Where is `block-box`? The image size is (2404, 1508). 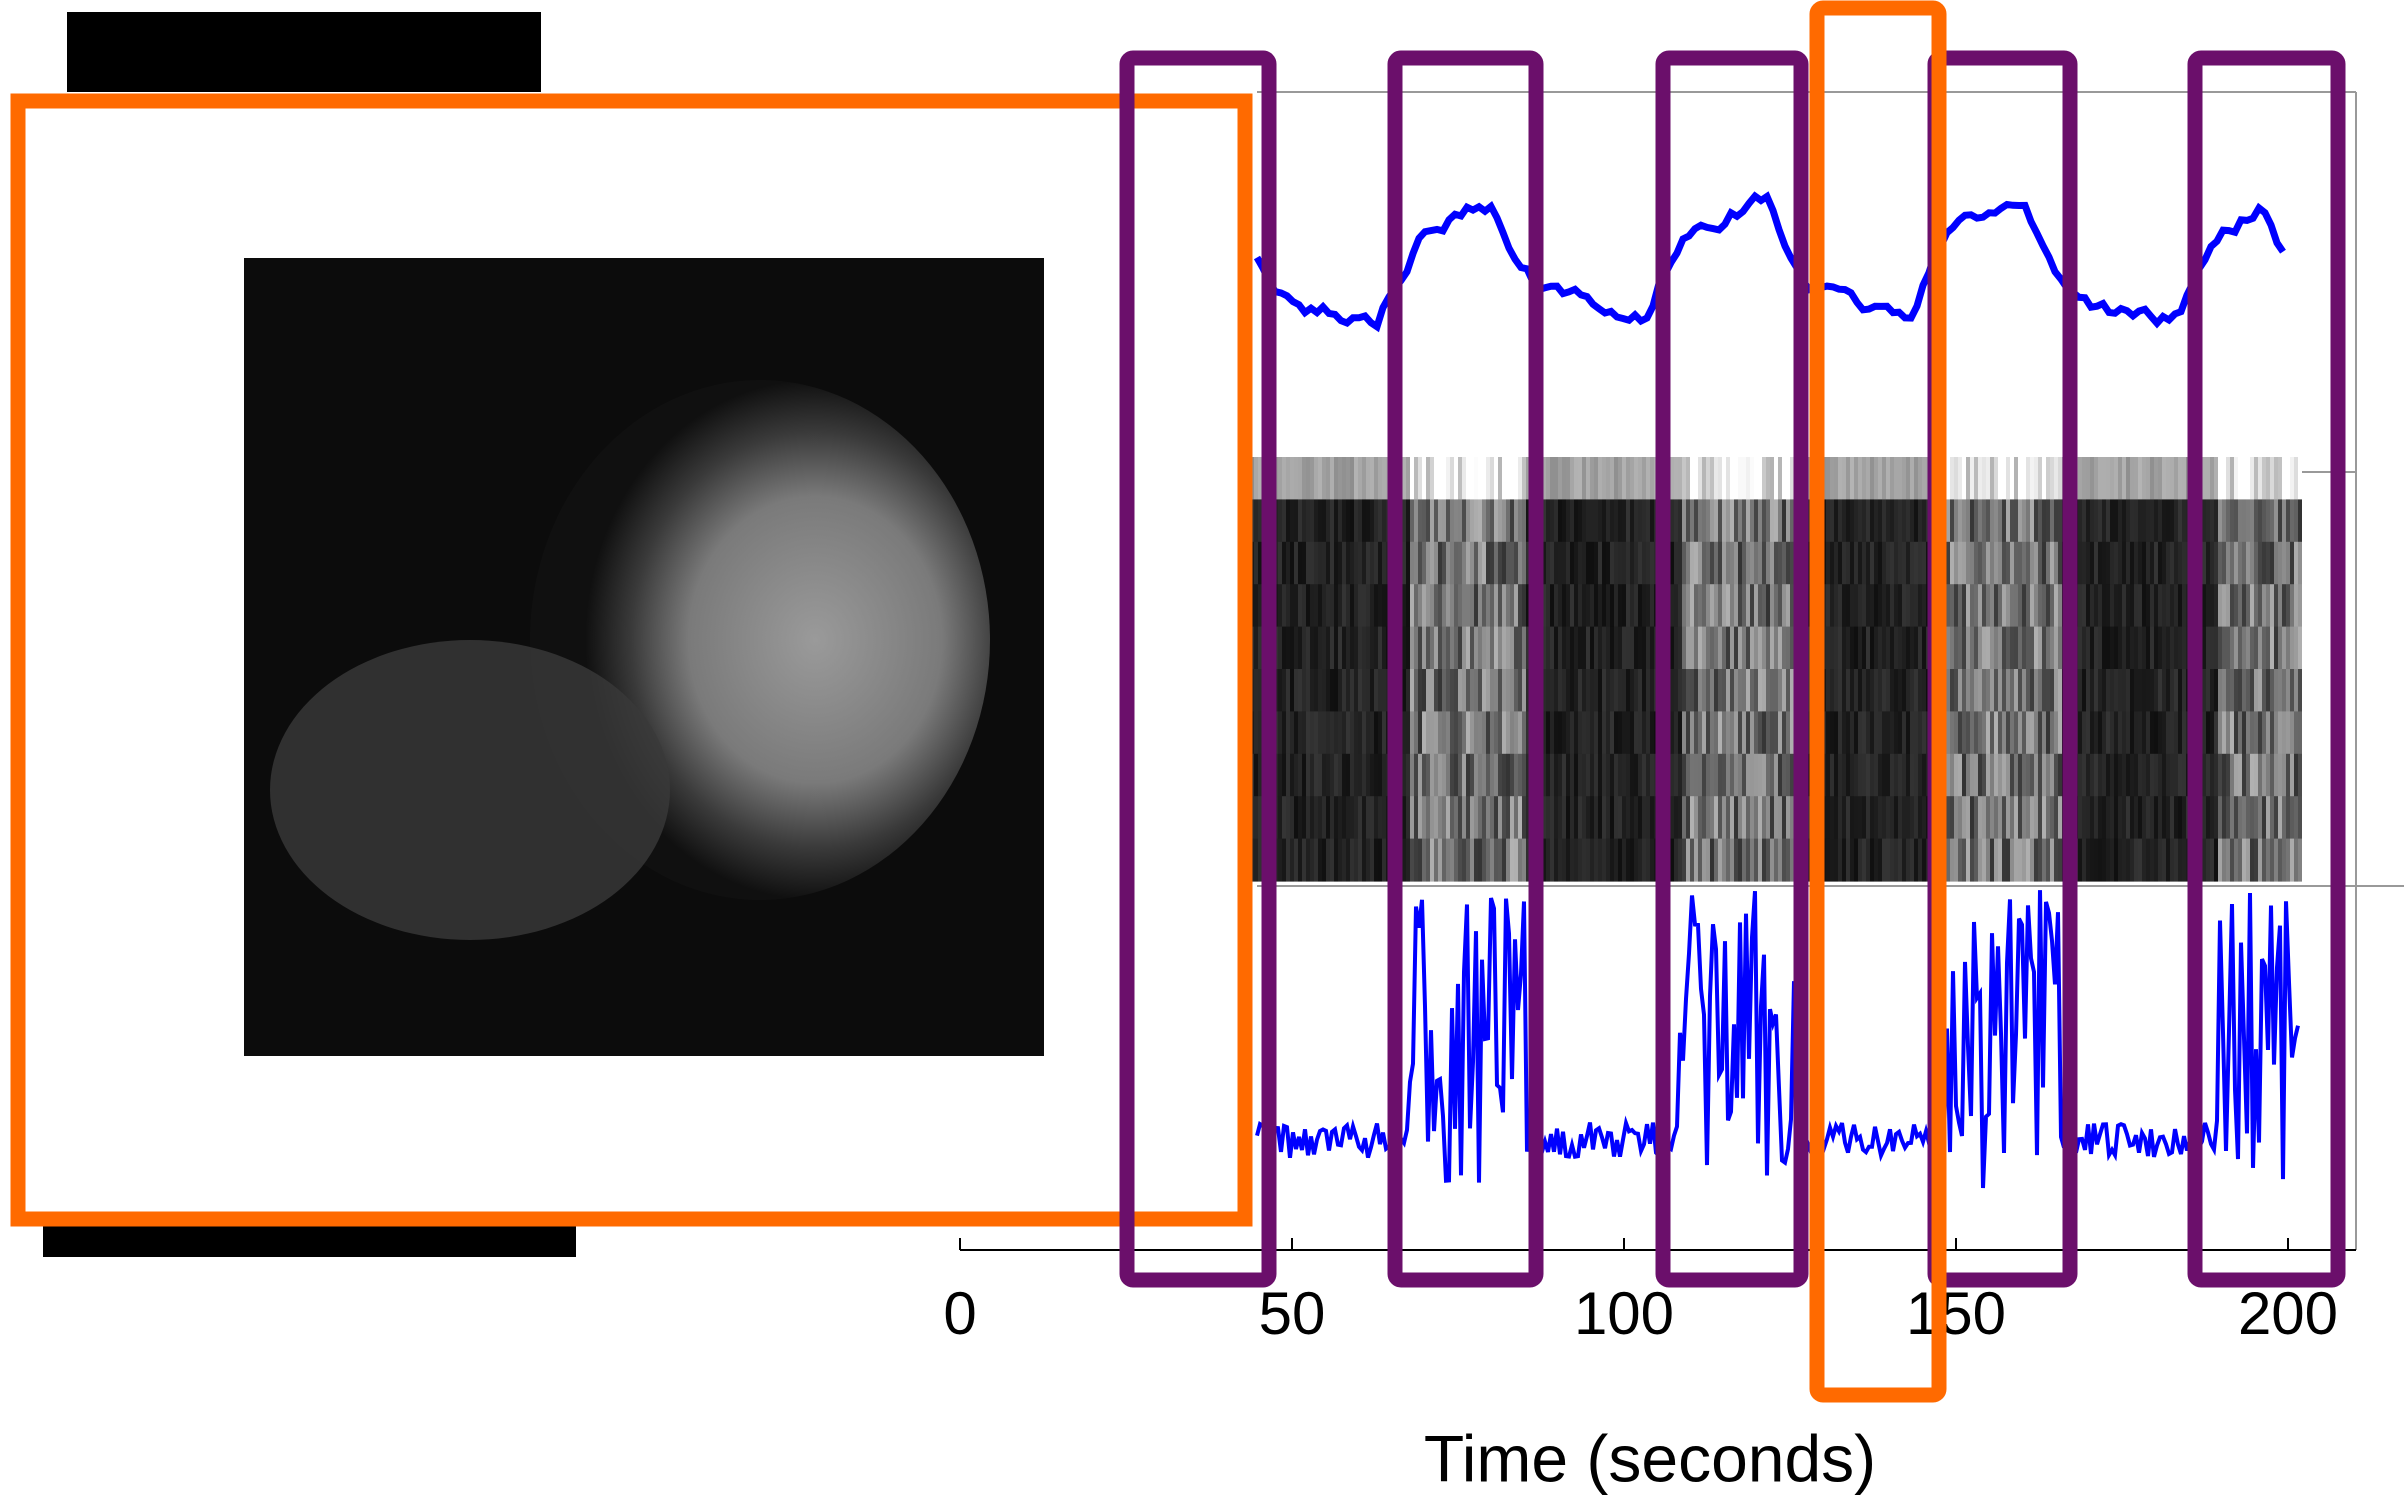
block-box is located at coordinates (1198, 669).